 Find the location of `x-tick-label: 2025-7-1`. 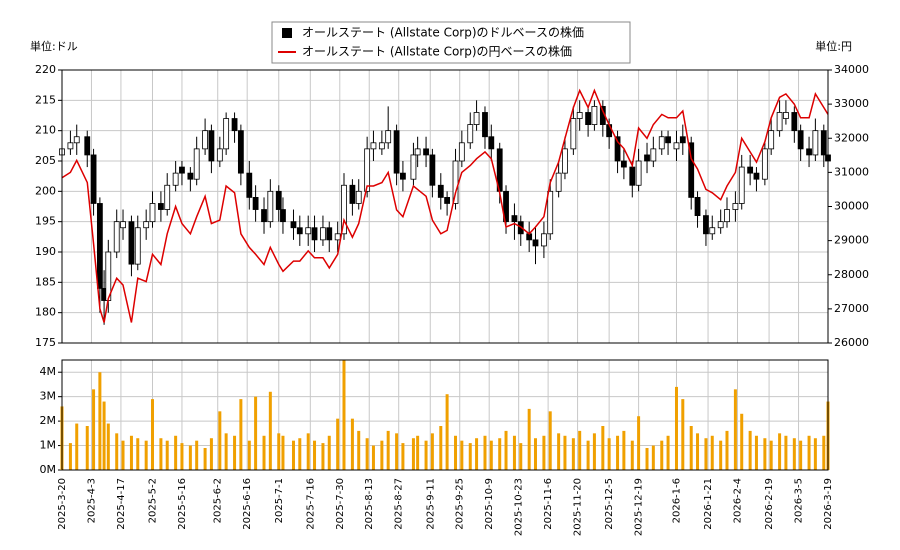

x-tick-label: 2025-7-1 is located at coordinates (279, 500).